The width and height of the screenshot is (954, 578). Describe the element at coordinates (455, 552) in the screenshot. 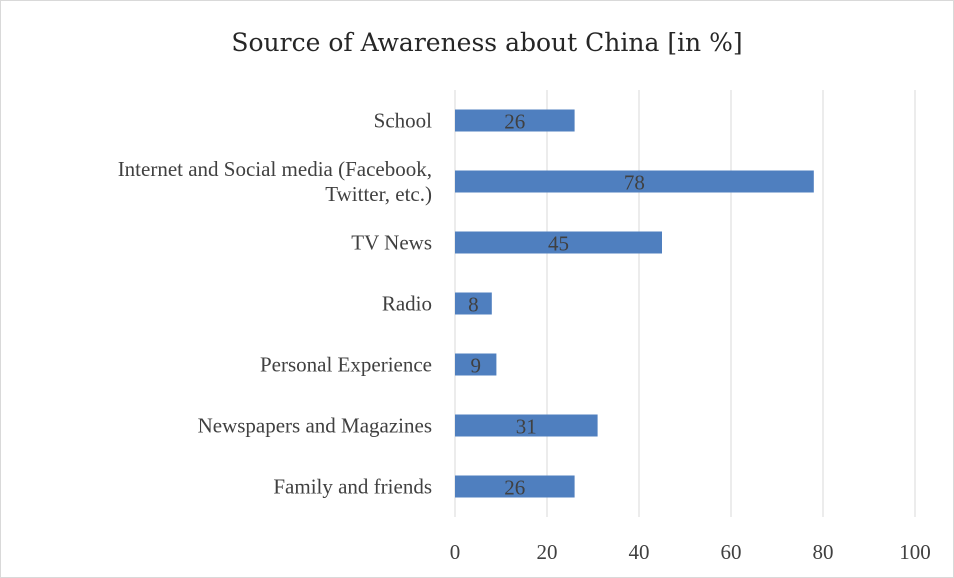

I see `x-tick-label-0: 0` at that location.